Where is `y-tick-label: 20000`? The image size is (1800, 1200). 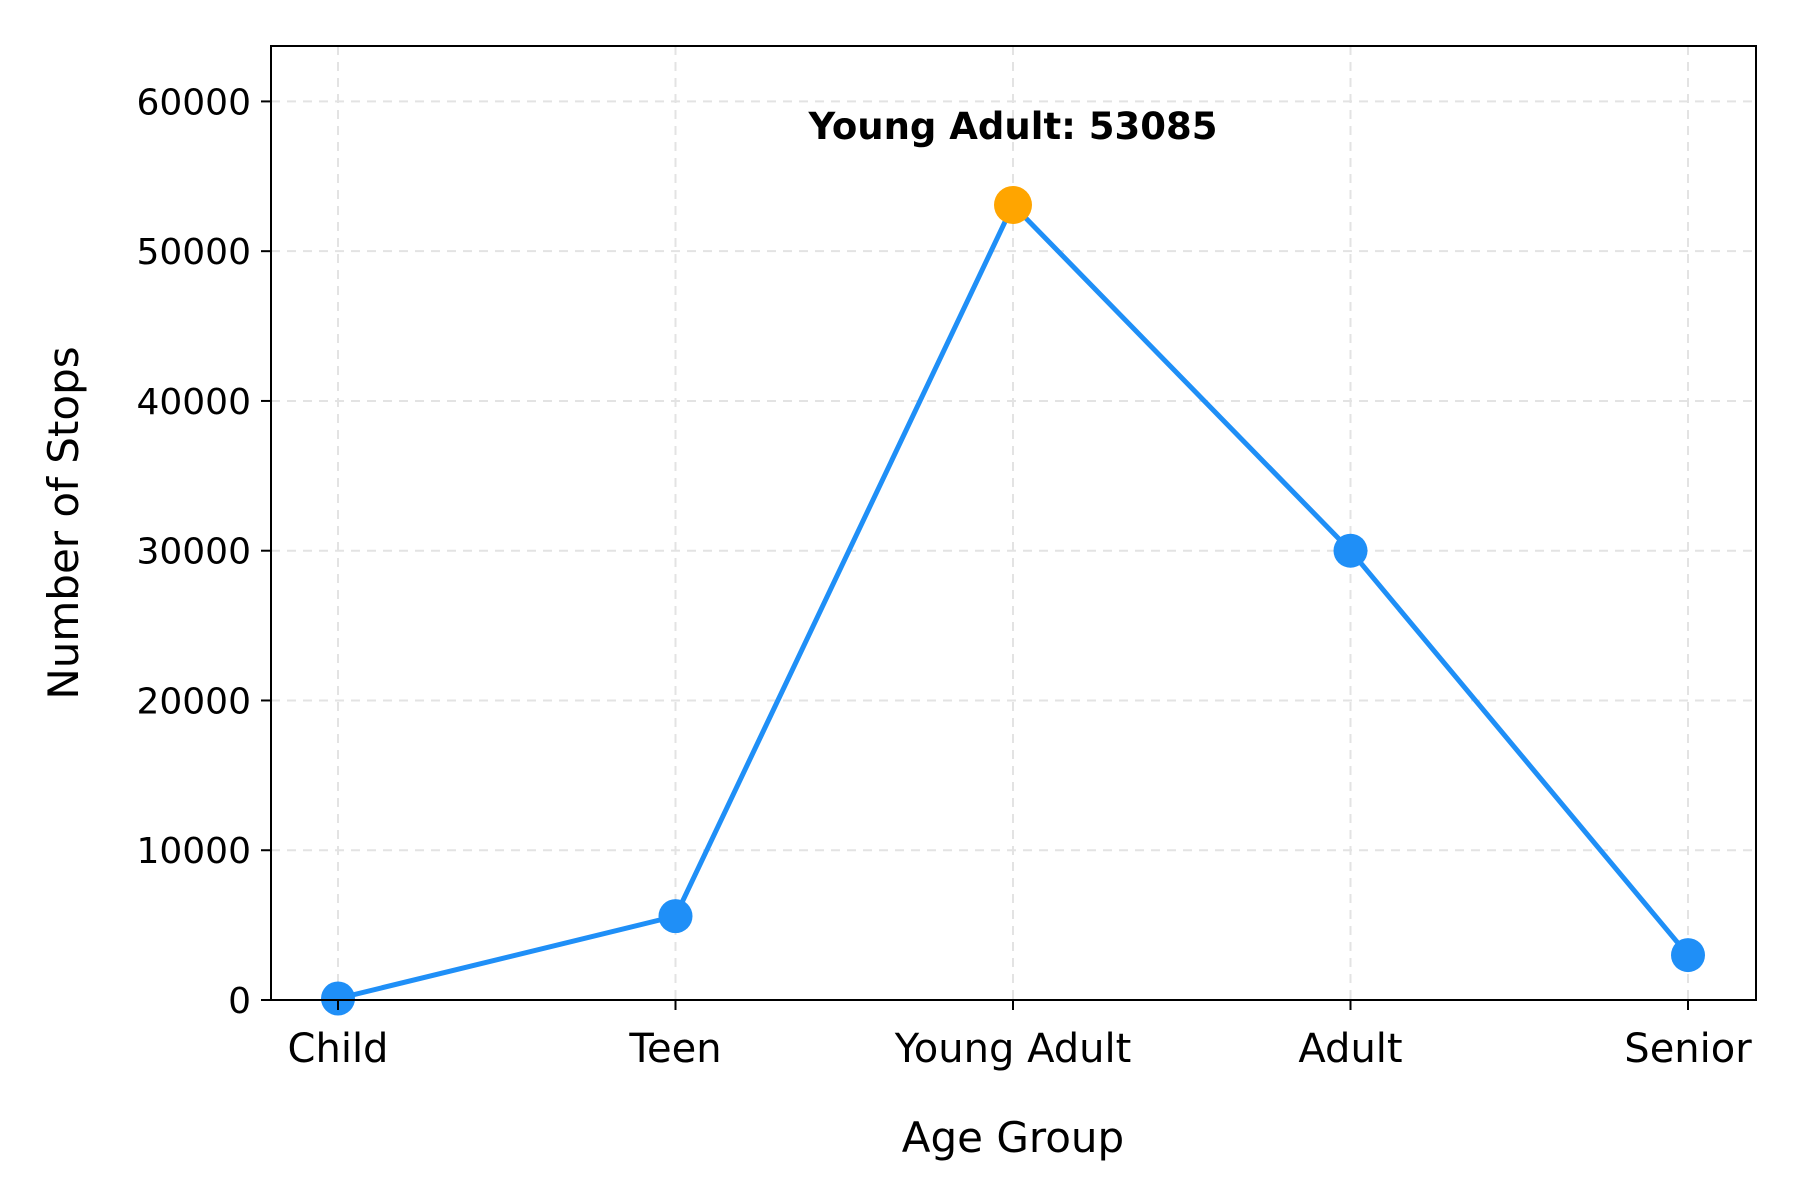
y-tick-label: 20000 is located at coordinates (193, 701).